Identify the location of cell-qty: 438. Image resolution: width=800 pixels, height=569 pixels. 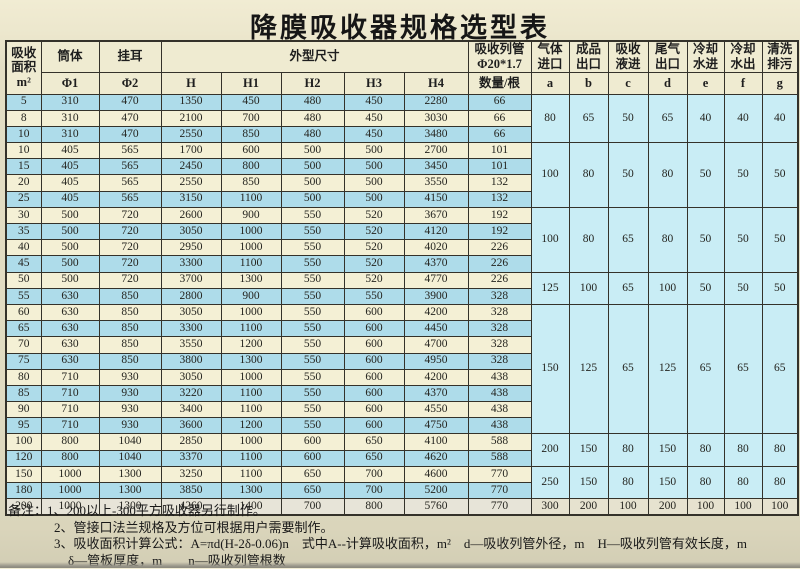
(499, 377).